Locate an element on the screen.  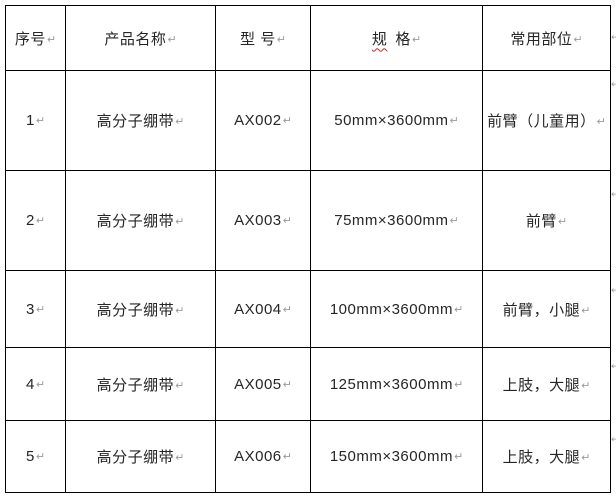
serial-value: 5 is located at coordinates (30, 456).